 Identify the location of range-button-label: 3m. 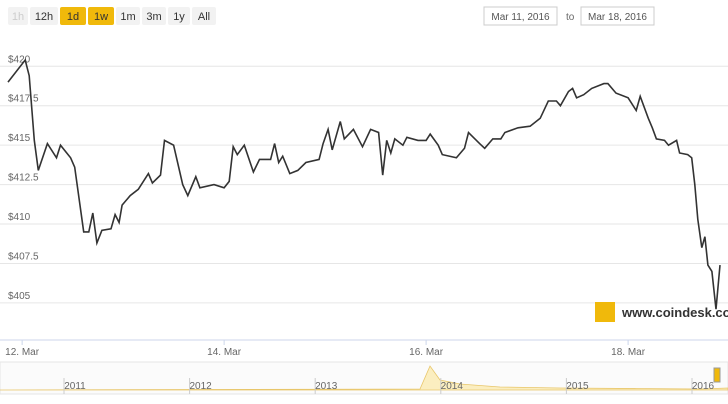
(153, 17).